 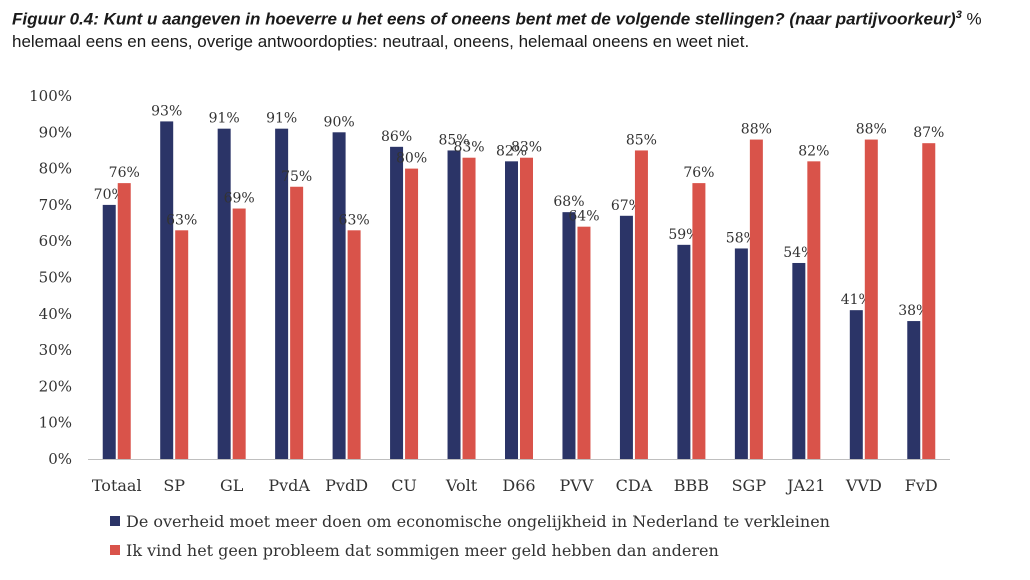 What do you see at coordinates (921, 485) in the screenshot?
I see `x-category-label: FvD` at bounding box center [921, 485].